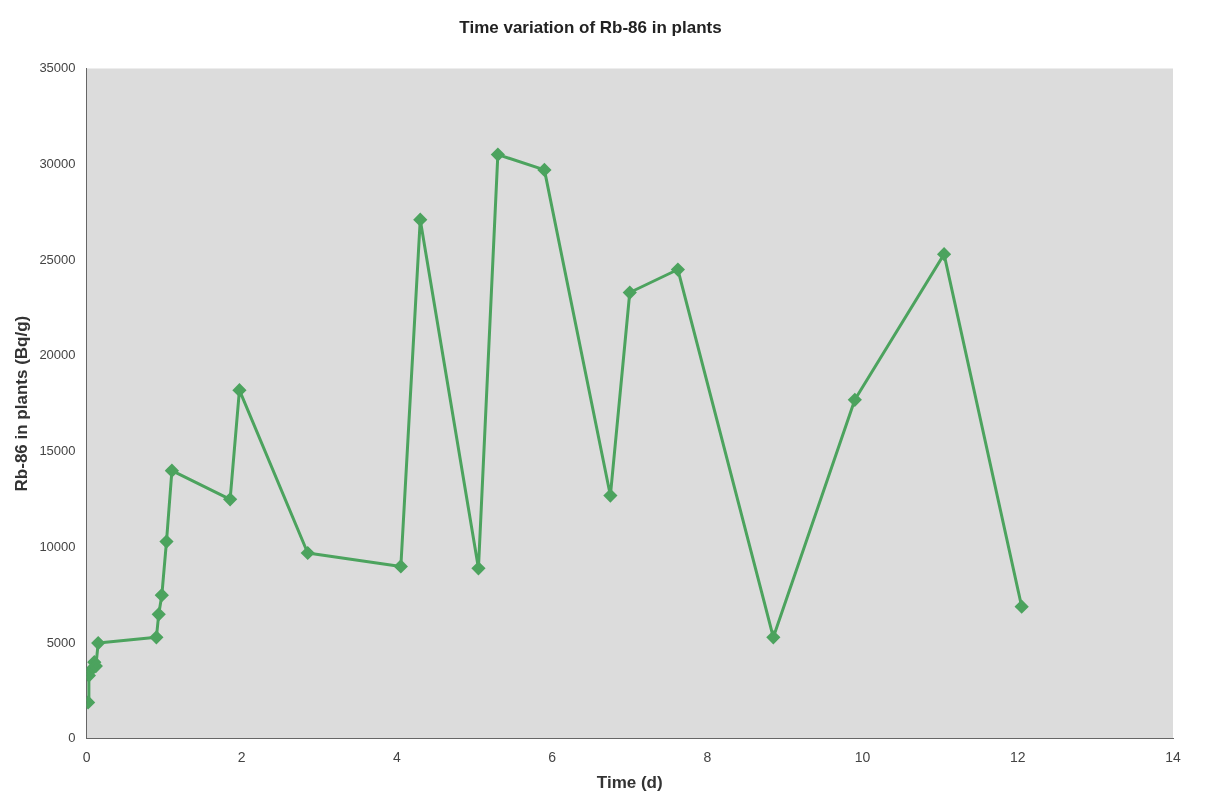  What do you see at coordinates (397, 757) in the screenshot?
I see `x-tick-label: 4` at bounding box center [397, 757].